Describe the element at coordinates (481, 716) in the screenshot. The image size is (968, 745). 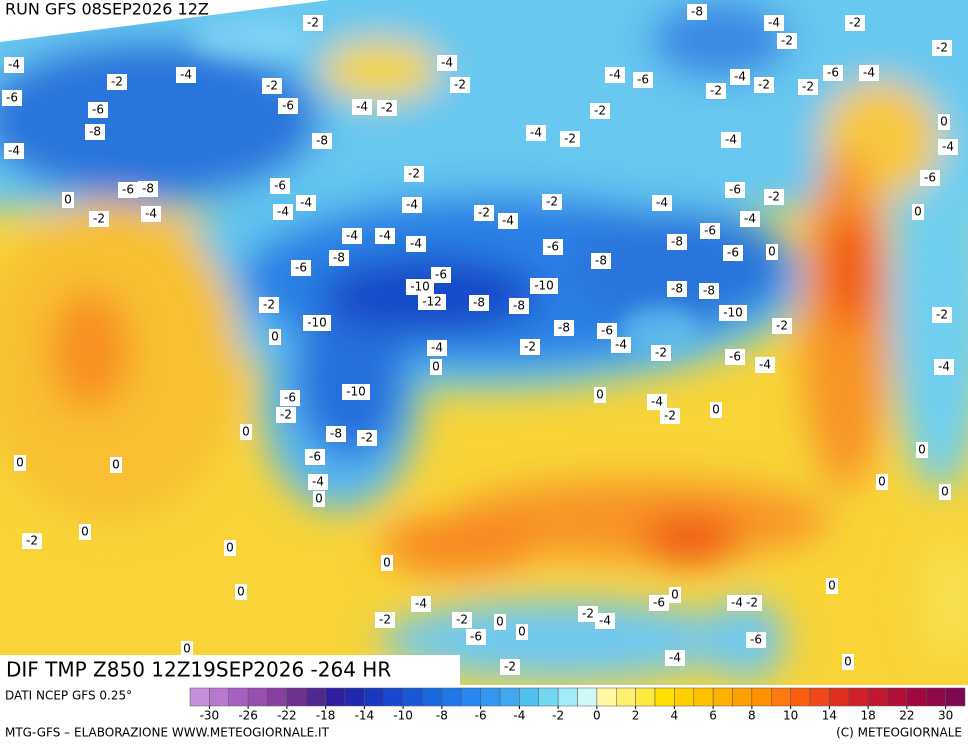
I see `colorbar-tick-label: -6` at that location.